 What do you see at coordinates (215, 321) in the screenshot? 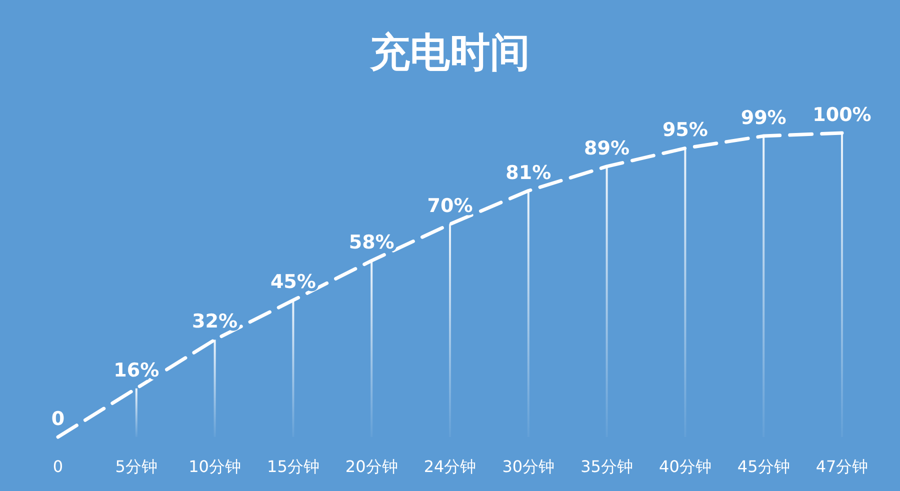
I see `data-label: 32%` at bounding box center [215, 321].